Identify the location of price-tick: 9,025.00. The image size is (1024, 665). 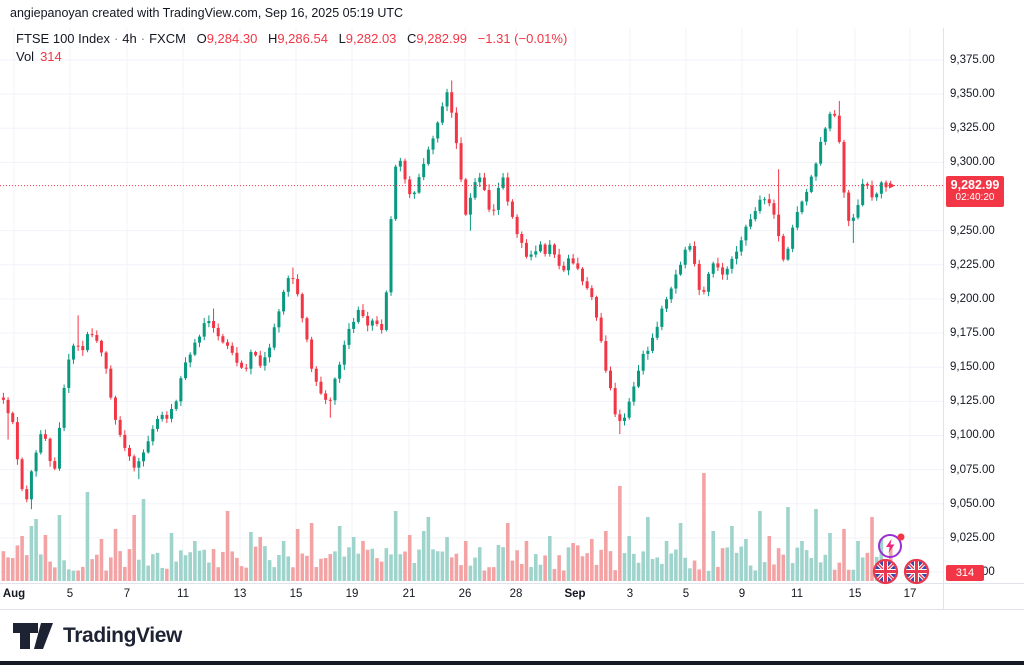
(972, 537).